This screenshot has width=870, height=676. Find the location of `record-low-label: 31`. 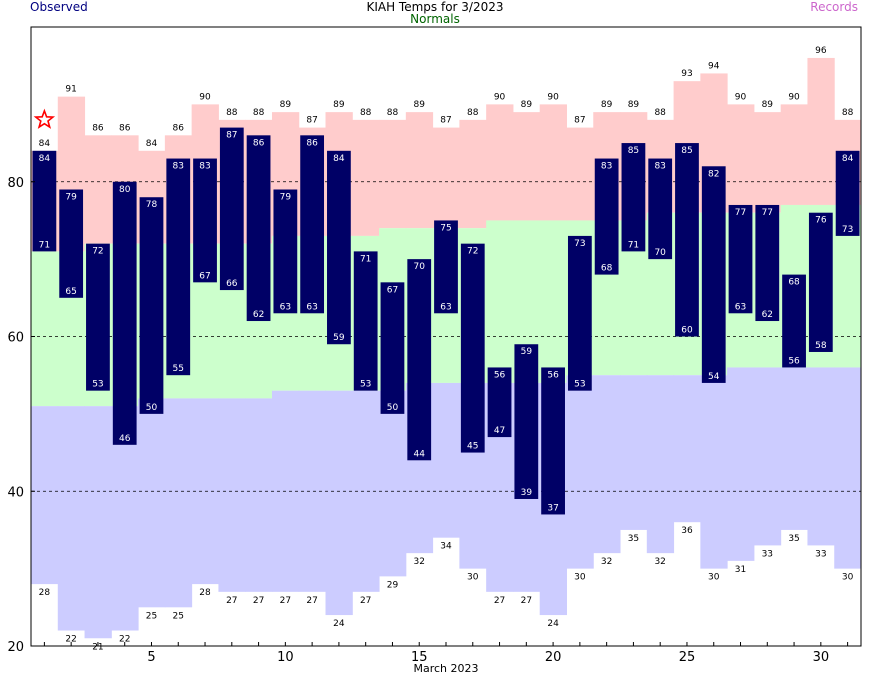

record-low-label: 31 is located at coordinates (740, 570).